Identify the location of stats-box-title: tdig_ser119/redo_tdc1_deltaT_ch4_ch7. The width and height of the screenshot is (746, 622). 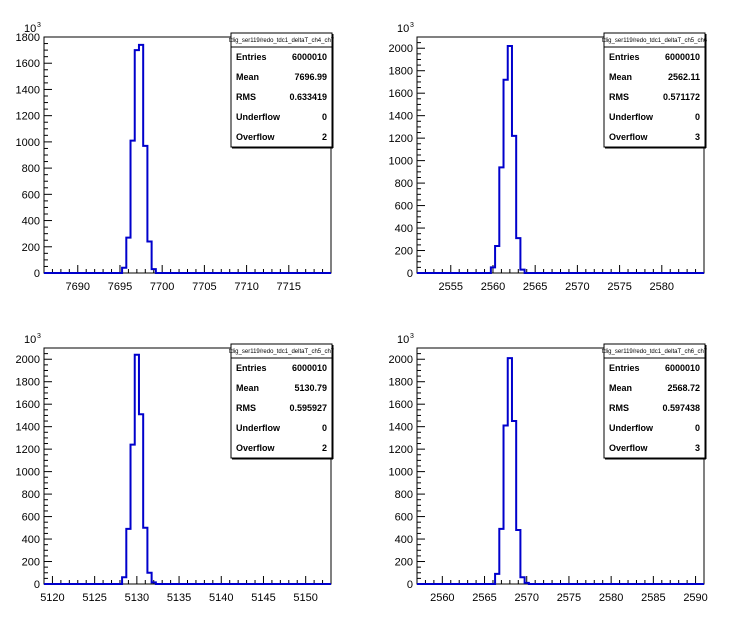
(282, 41).